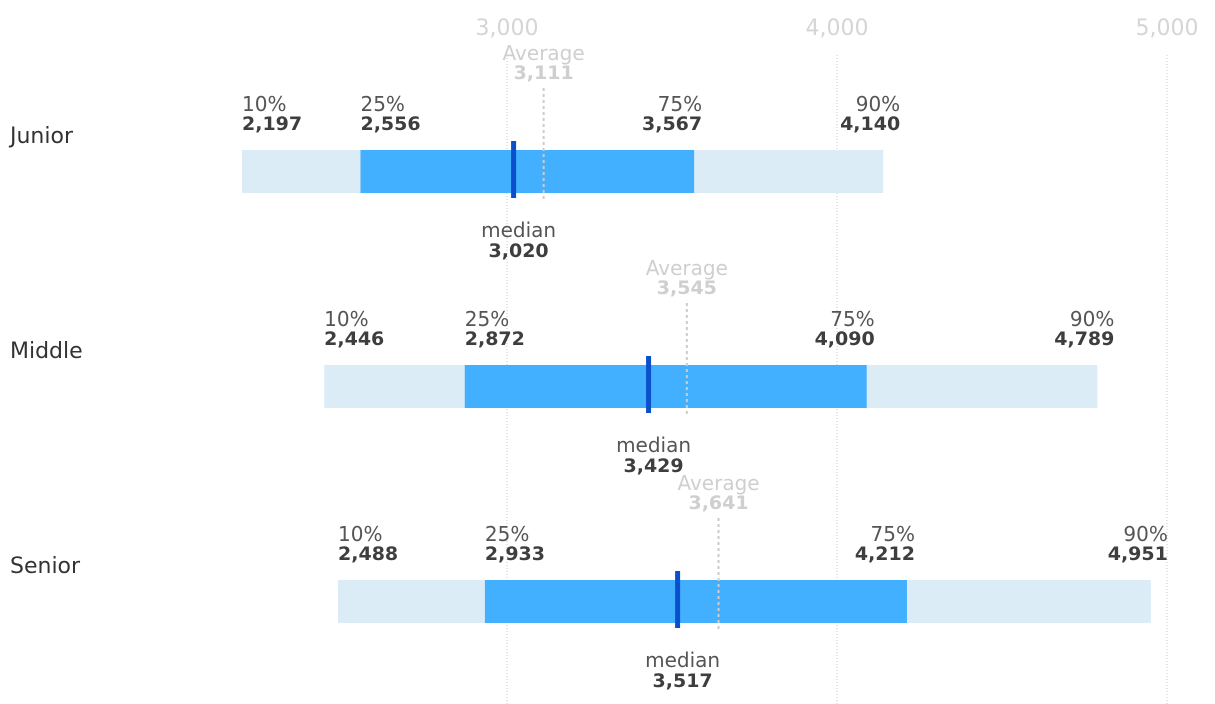 The image size is (1215, 704). Describe the element at coordinates (665, 386) in the screenshot. I see `p25-p75-bar-middle` at that location.